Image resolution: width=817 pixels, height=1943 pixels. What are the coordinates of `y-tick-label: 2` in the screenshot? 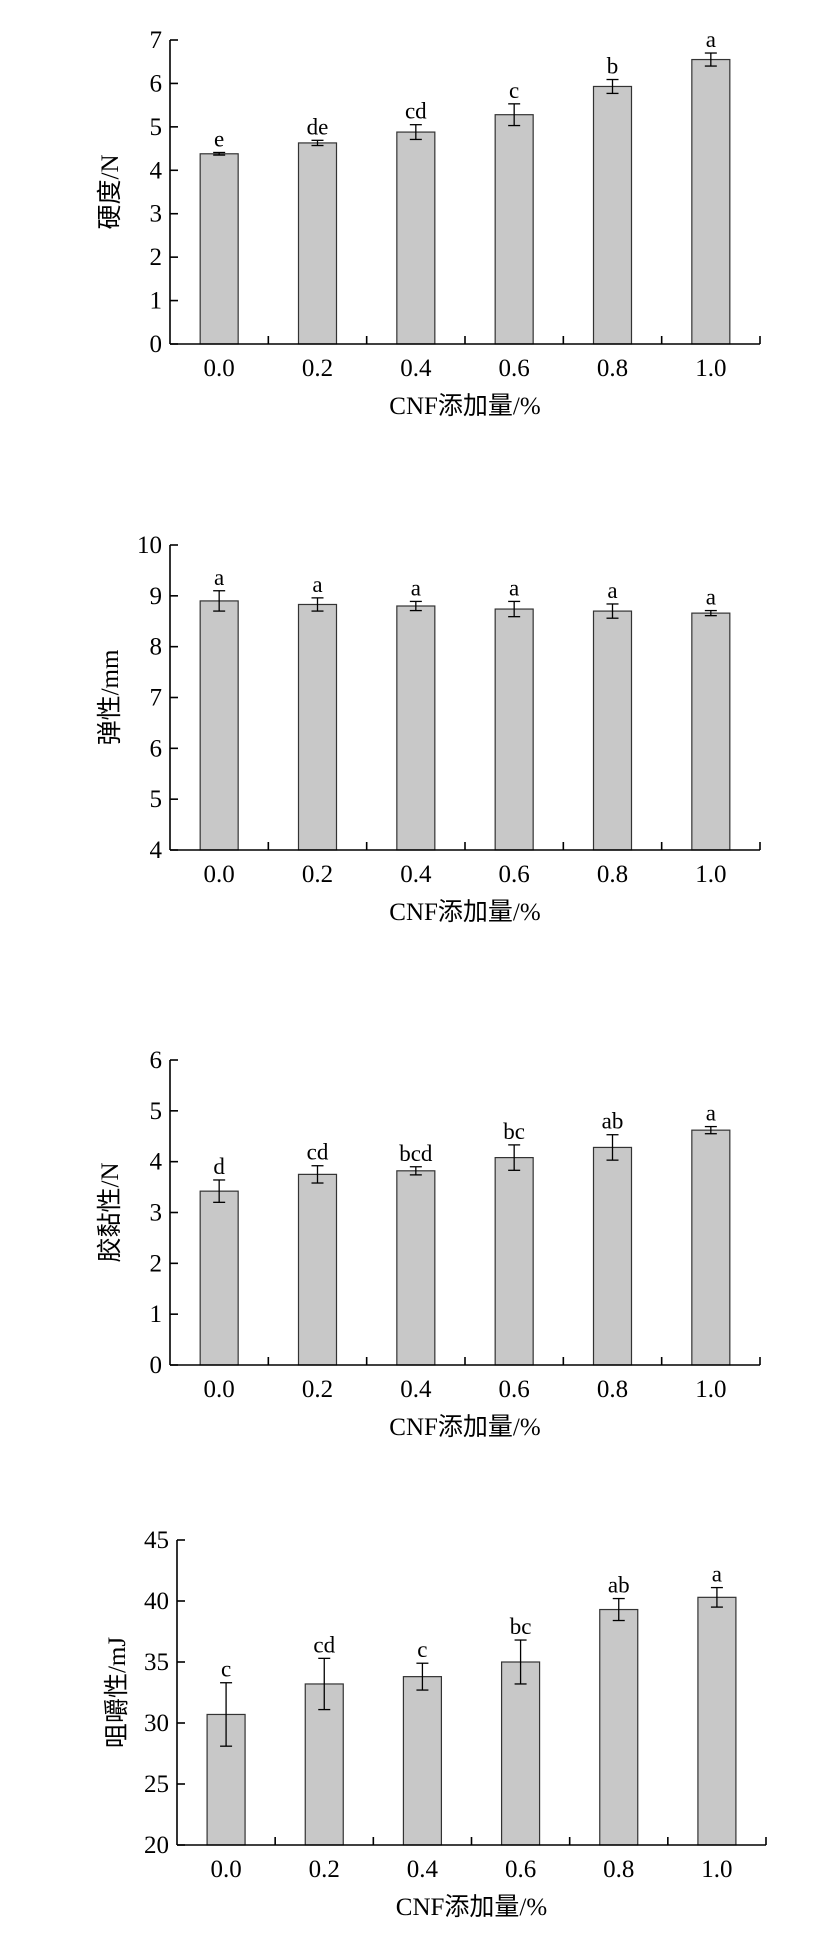 It's located at (156, 257).